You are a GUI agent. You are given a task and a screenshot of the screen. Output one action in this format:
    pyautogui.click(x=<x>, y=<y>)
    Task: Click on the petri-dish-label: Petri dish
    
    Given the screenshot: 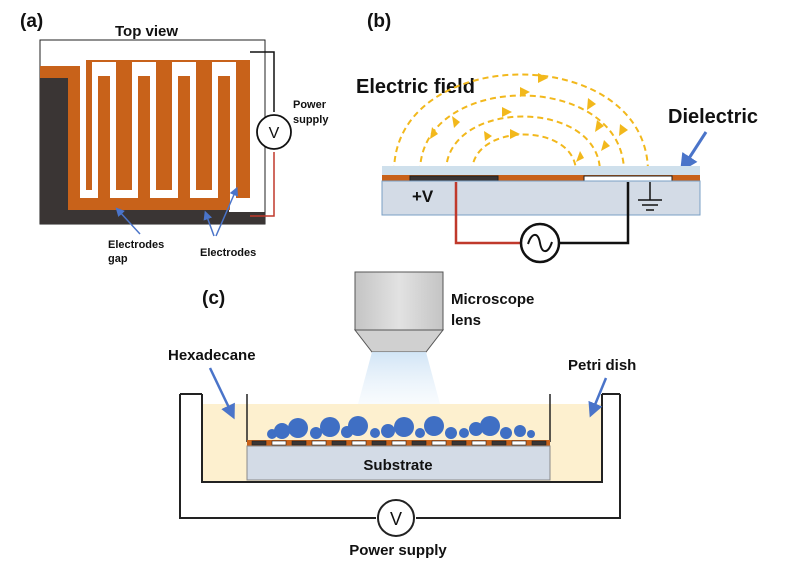 What is the action you would take?
    pyautogui.click(x=602, y=365)
    